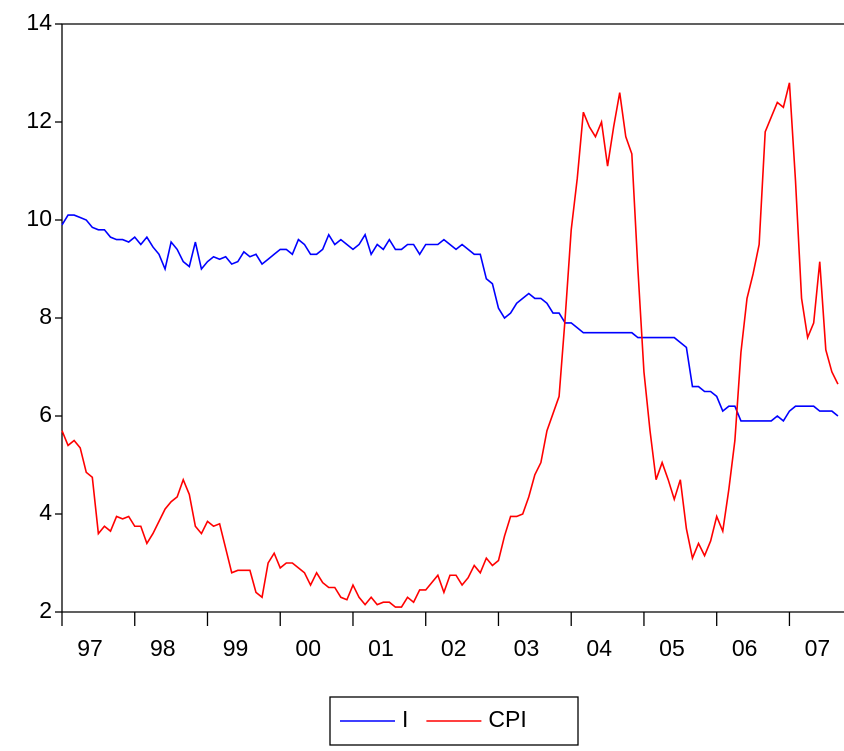 This screenshot has height=751, width=844. What do you see at coordinates (405, 719) in the screenshot?
I see `legend-label: I` at bounding box center [405, 719].